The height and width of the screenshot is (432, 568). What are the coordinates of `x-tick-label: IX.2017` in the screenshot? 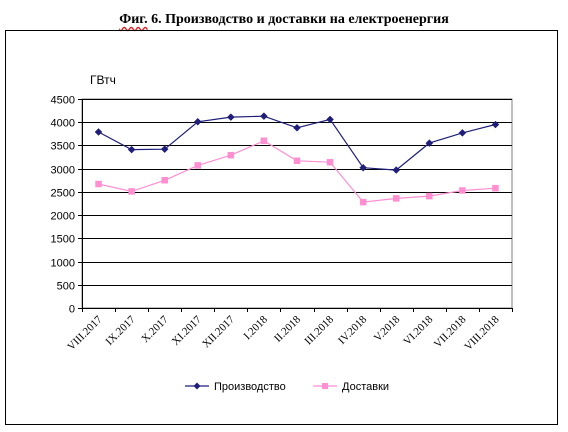 It's located at (121, 330).